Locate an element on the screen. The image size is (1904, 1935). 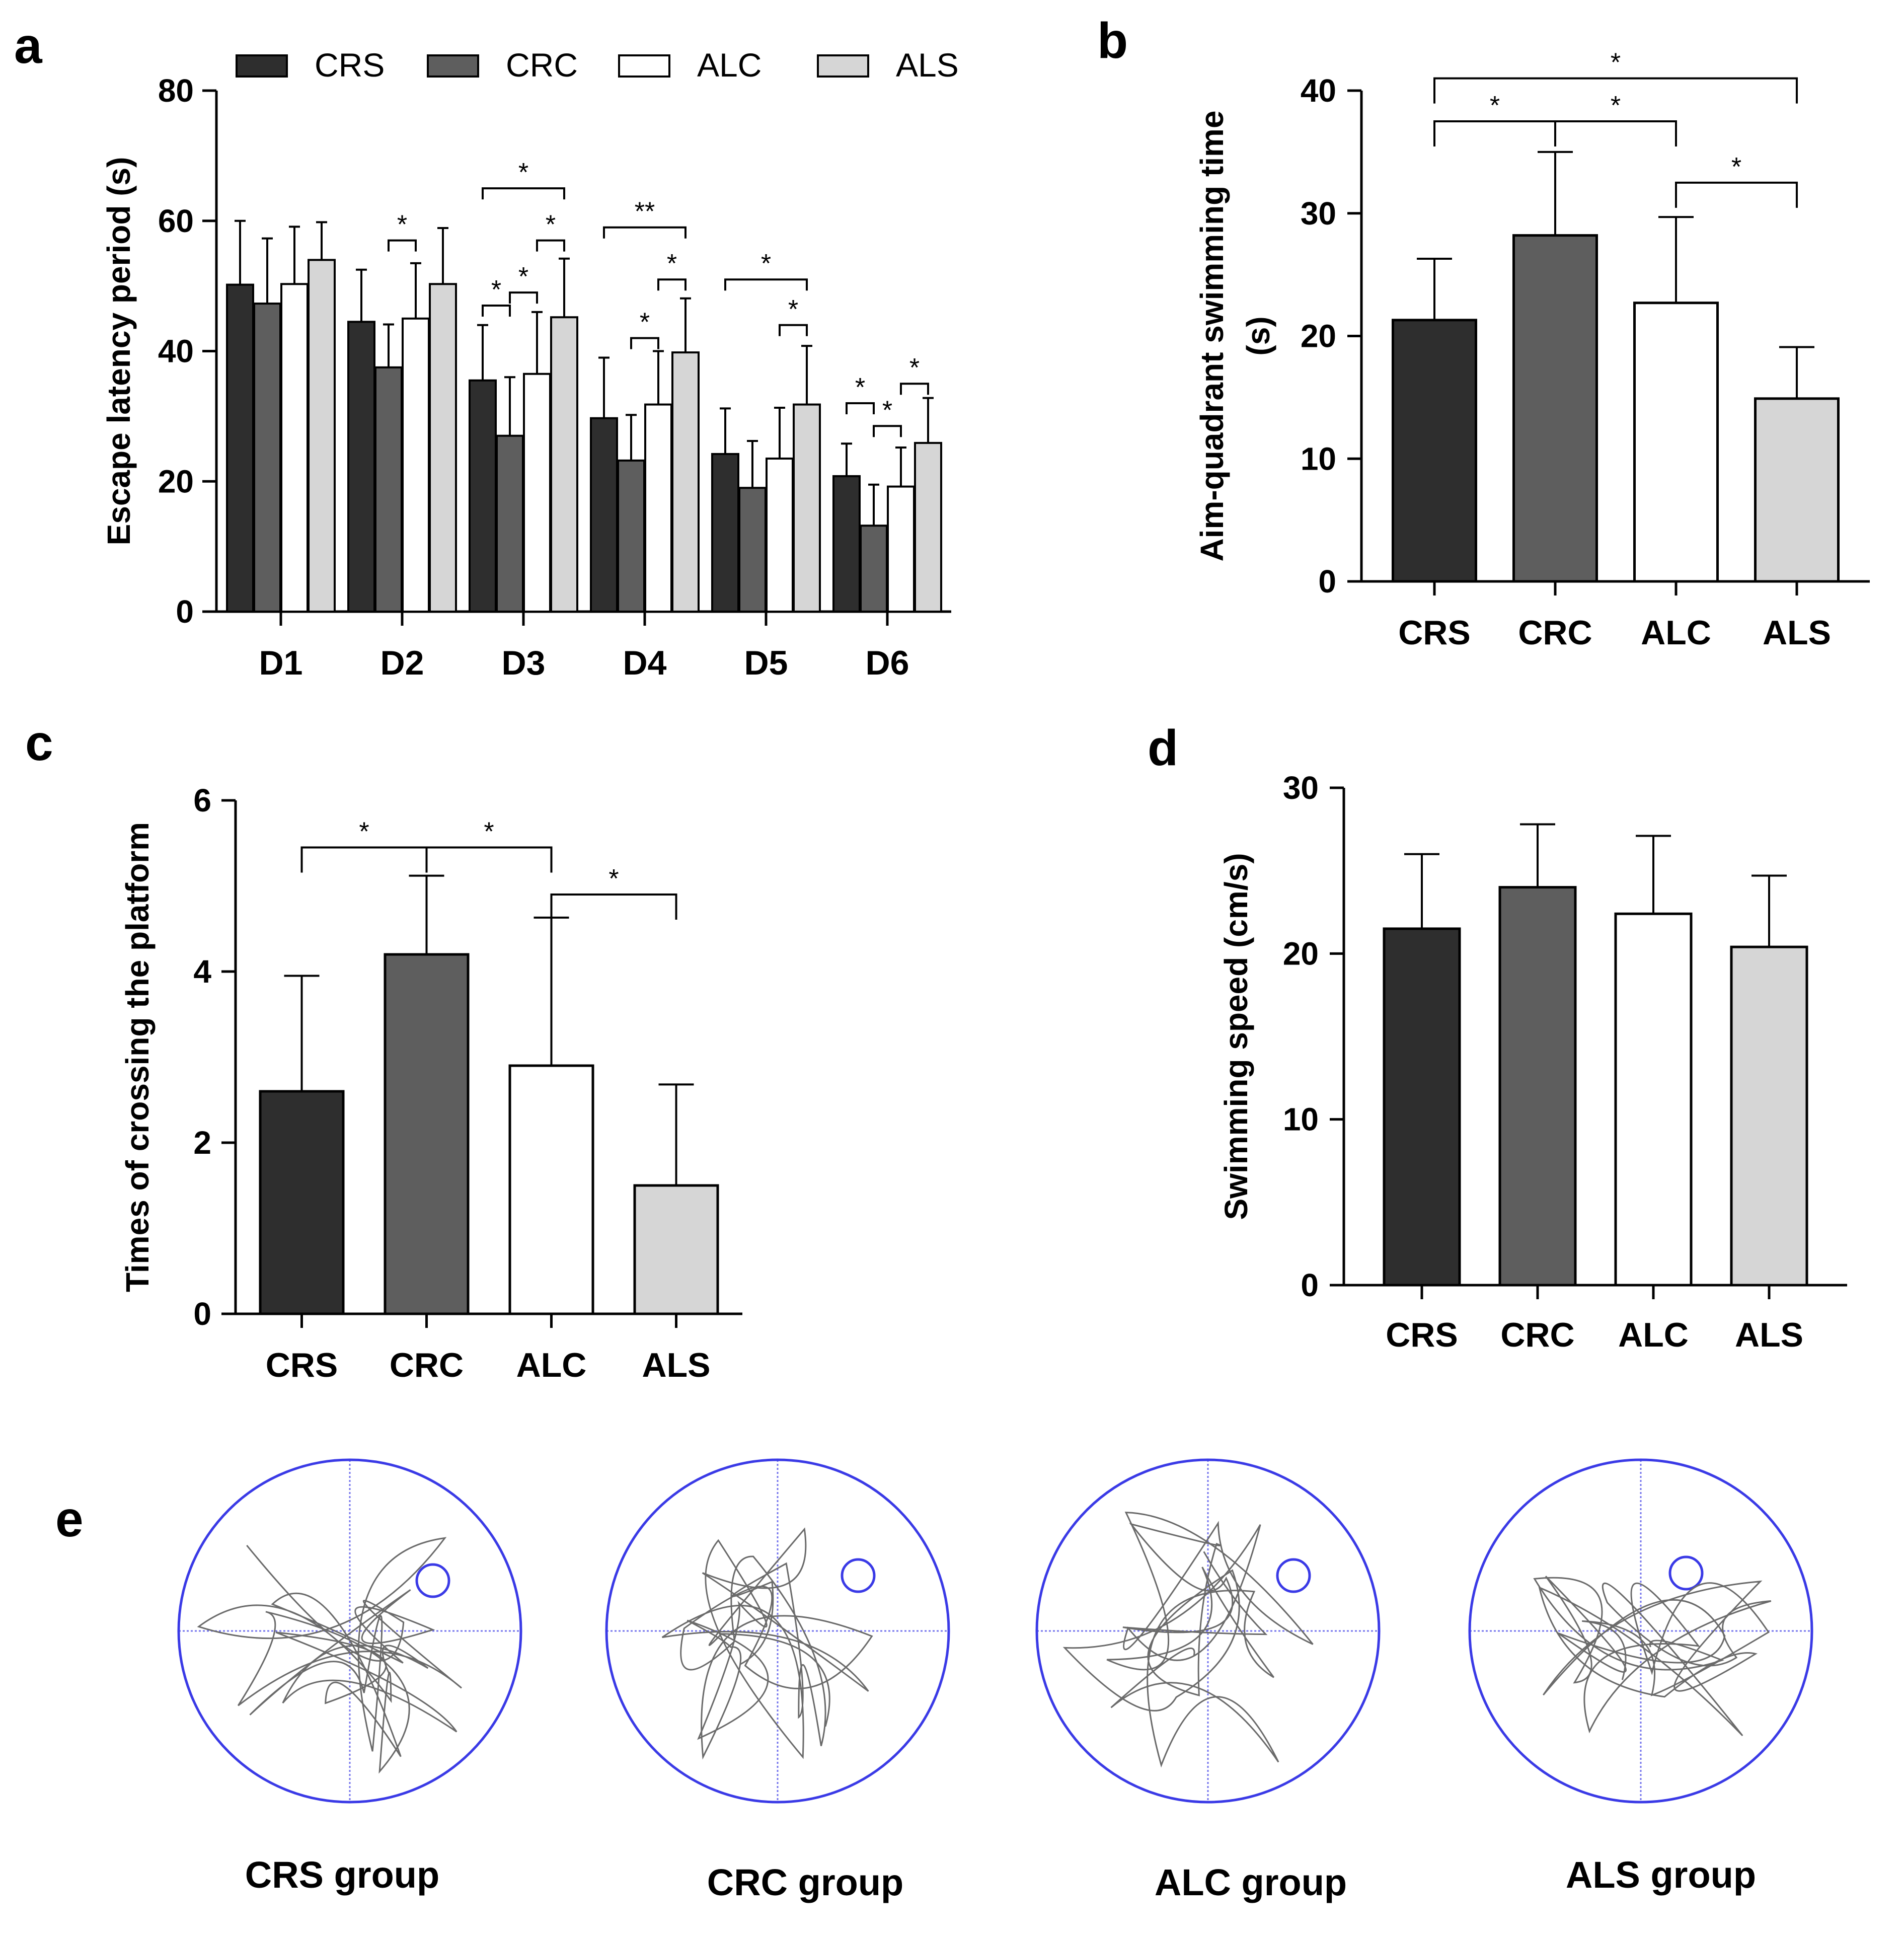
group-label: ALS group is located at coordinates (1661, 1875).